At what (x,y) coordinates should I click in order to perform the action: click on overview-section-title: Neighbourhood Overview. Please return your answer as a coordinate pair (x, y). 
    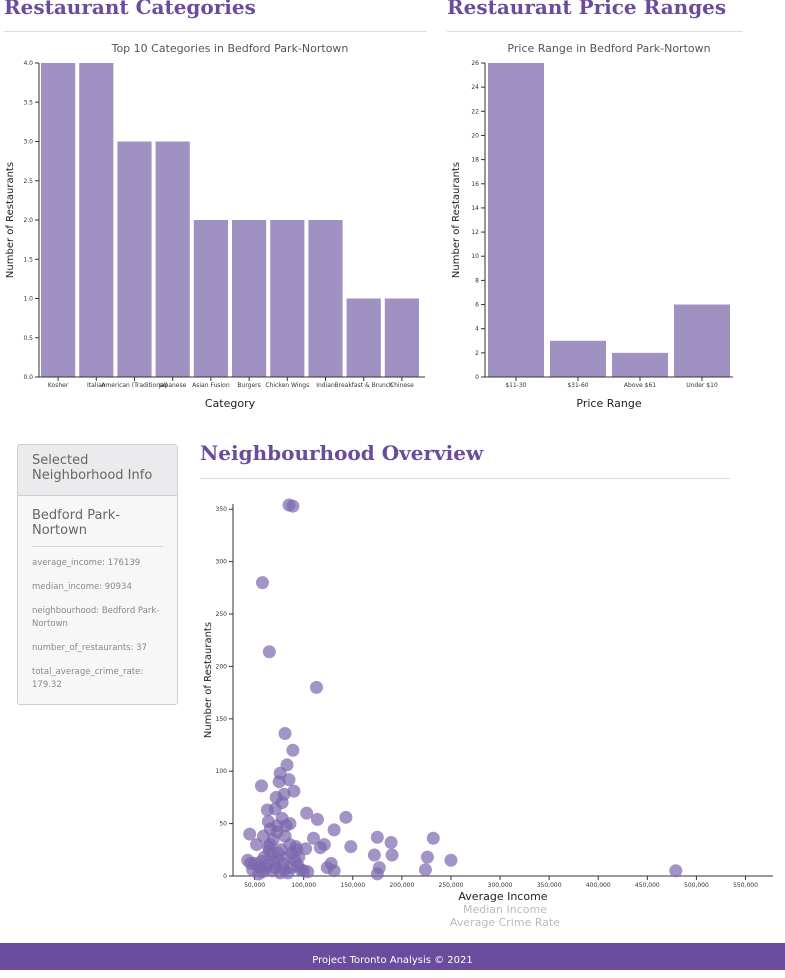
    Looking at the image, I should click on (342, 453).